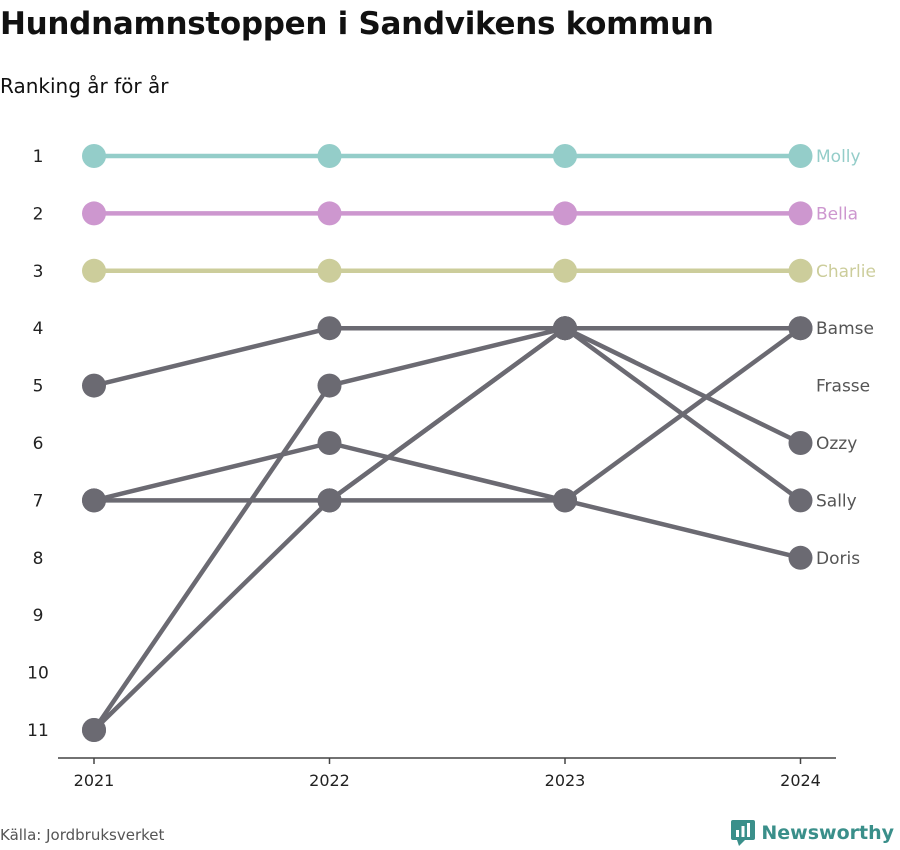 Image resolution: width=900 pixels, height=850 pixels. What do you see at coordinates (836, 444) in the screenshot?
I see `end-label-ozzy: Ozzy` at bounding box center [836, 444].